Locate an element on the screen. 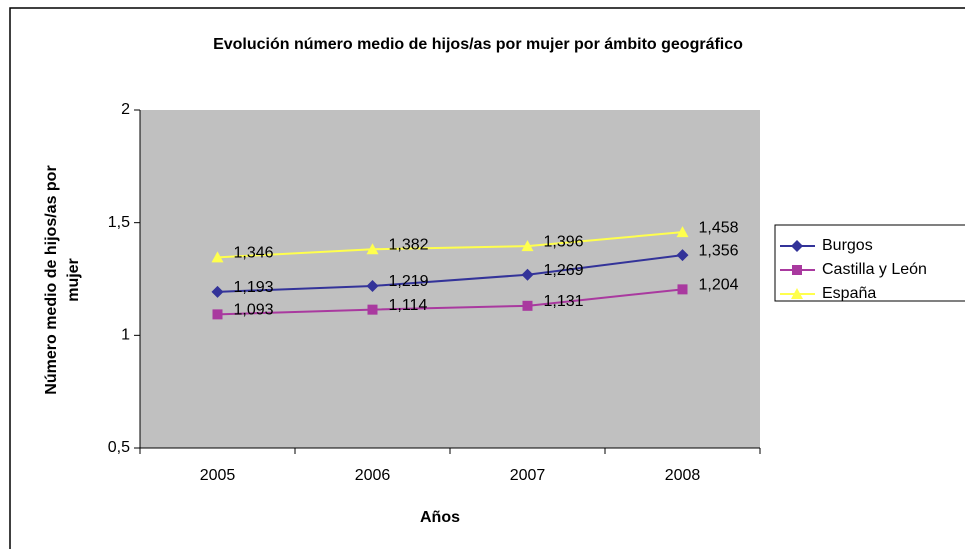 The width and height of the screenshot is (965, 549). data-label: 1,396 is located at coordinates (564, 241).